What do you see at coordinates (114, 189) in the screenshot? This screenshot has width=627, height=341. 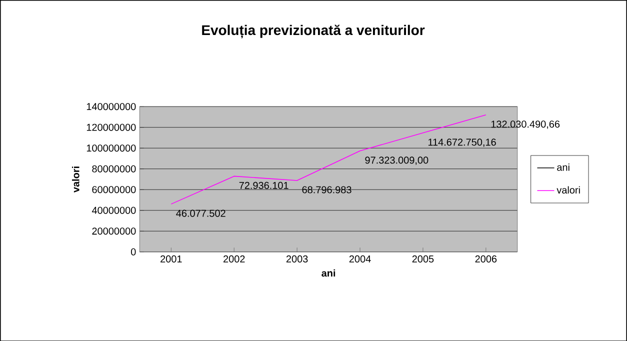 I see `y-tick-label: 60000000` at bounding box center [114, 189].